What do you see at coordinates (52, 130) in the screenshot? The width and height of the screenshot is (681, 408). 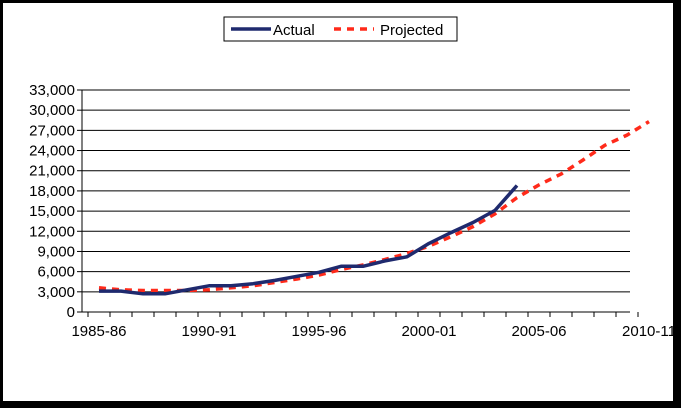 I see `y-tick-label: 27,000` at bounding box center [52, 130].